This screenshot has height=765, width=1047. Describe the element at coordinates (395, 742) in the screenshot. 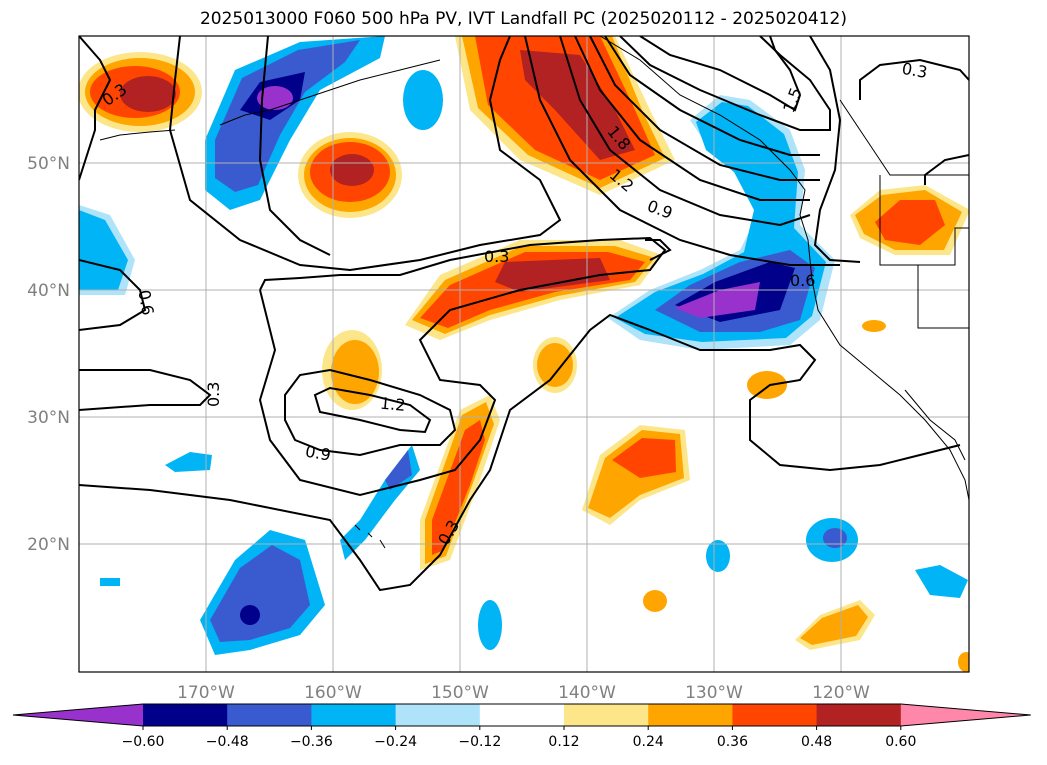

I see `colorbar-tick-label: −0.24` at that location.